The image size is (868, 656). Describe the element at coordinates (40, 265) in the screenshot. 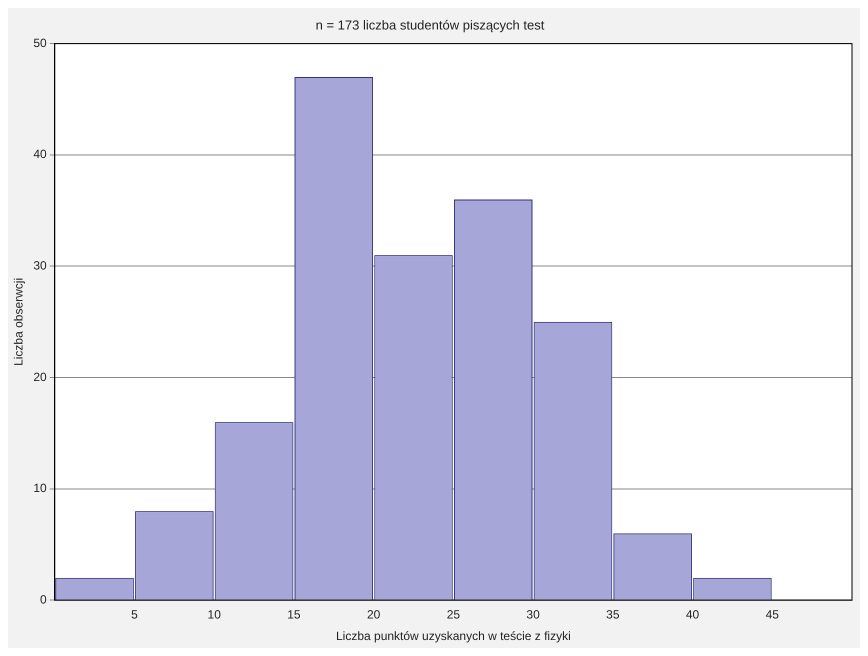

I see `y-tick-label: 30` at that location.